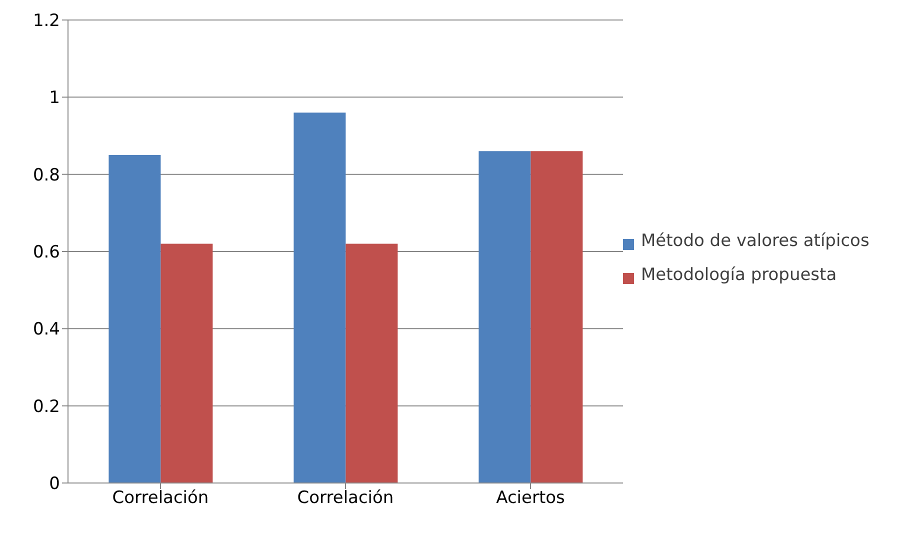  Describe the element at coordinates (531, 498) in the screenshot. I see `x-tick-label: Aciertos` at that location.